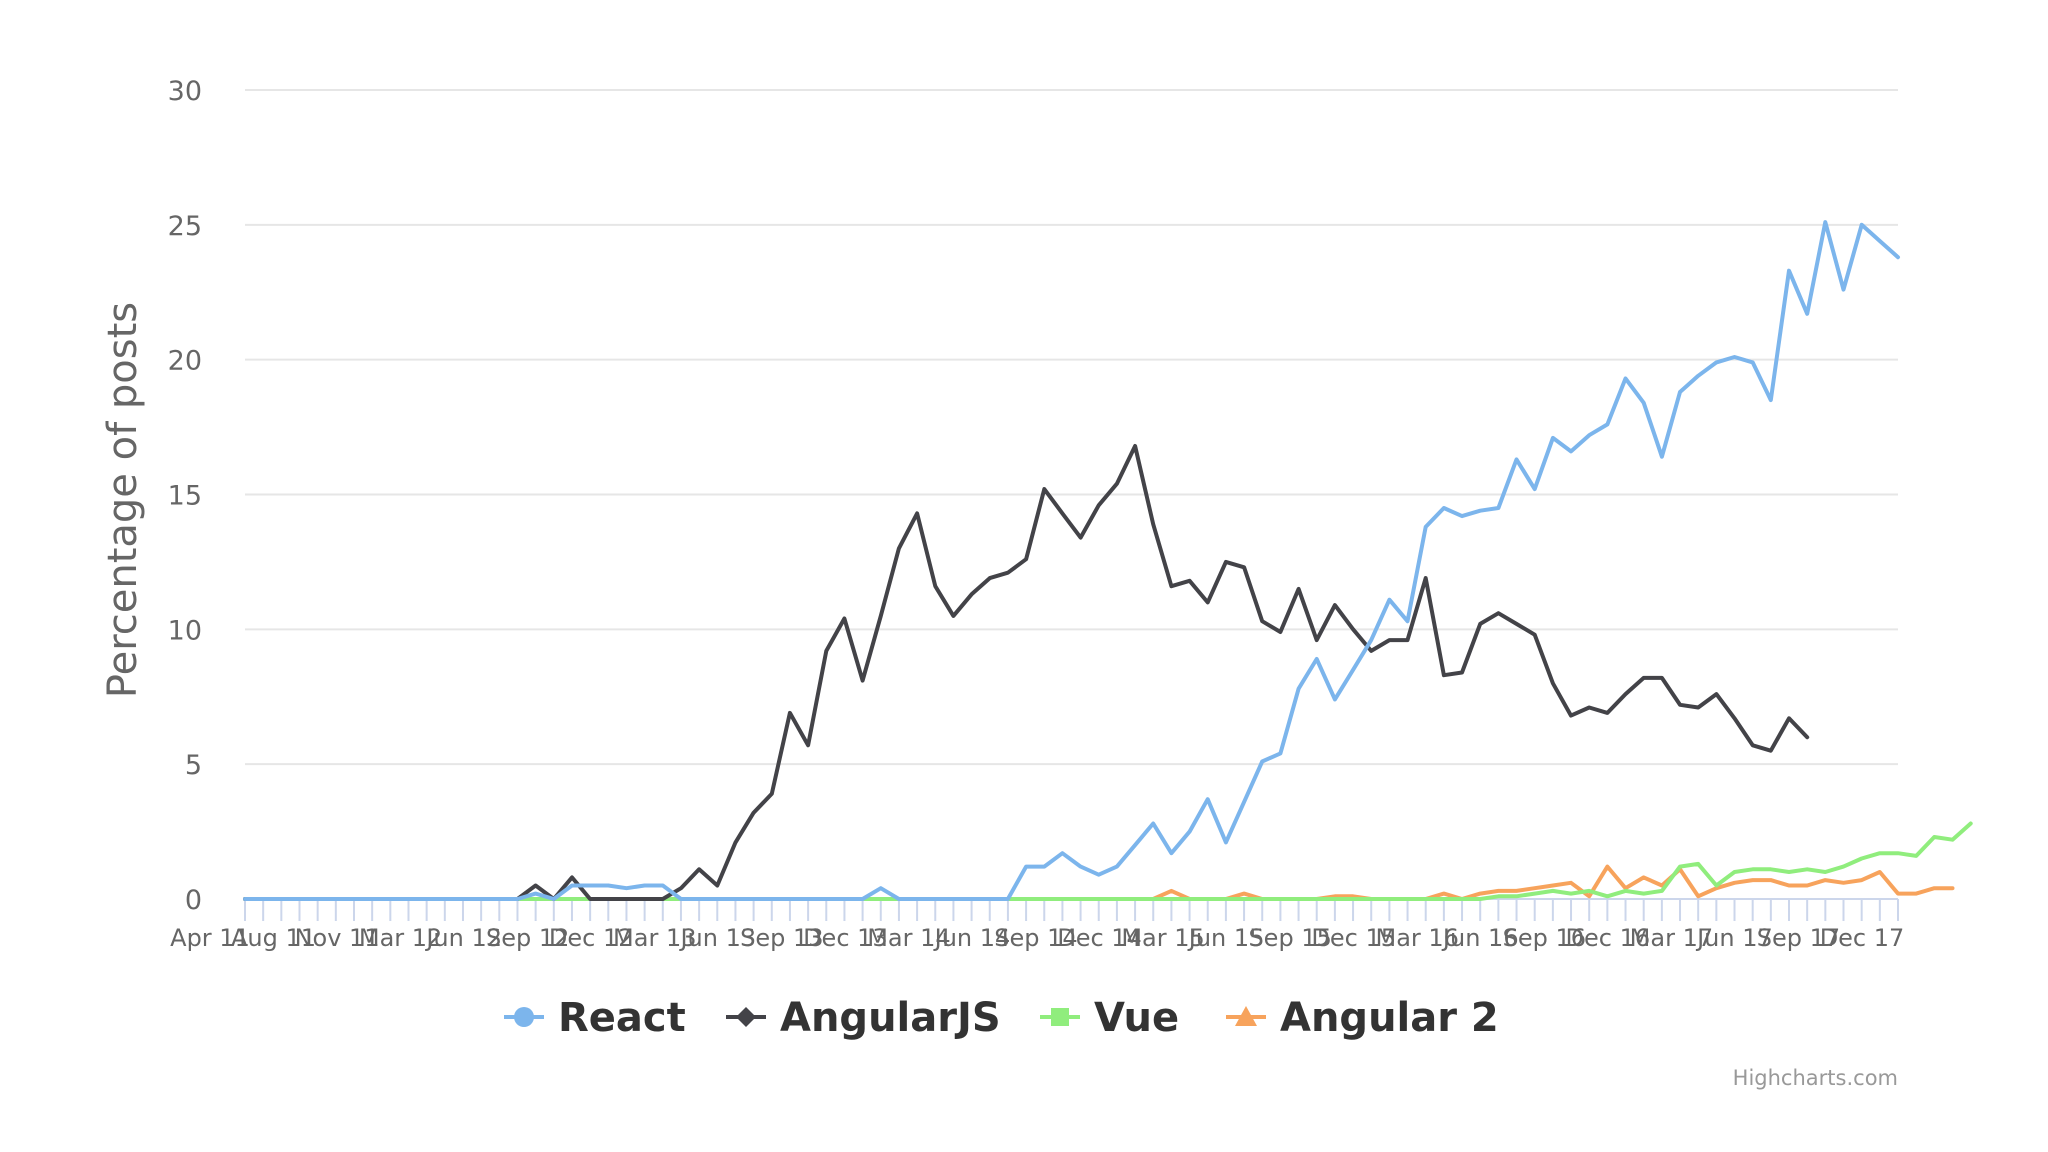 The width and height of the screenshot is (2048, 1152). I want to click on x-tick-label: Sep 16, so click(1544, 938).